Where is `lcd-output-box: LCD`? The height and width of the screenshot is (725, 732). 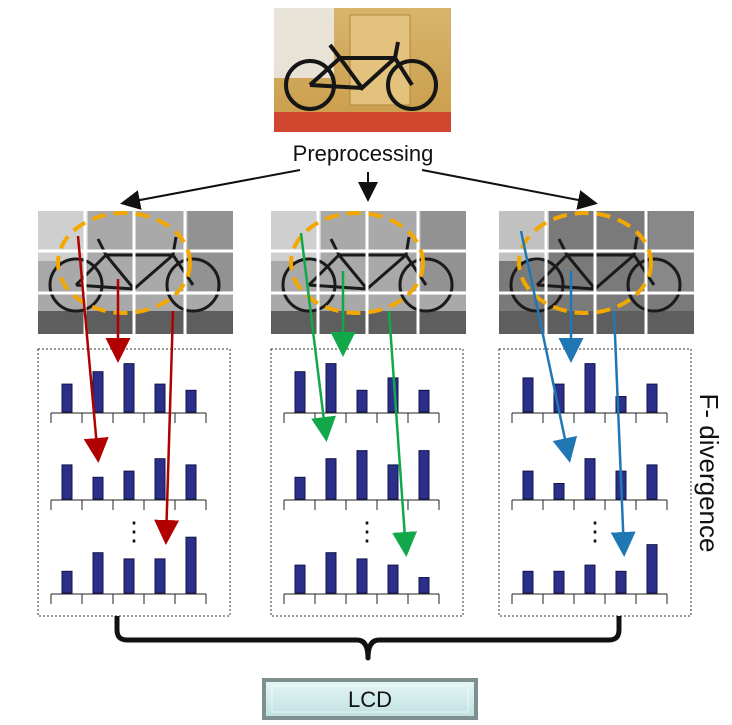
lcd-output-box: LCD is located at coordinates (370, 699).